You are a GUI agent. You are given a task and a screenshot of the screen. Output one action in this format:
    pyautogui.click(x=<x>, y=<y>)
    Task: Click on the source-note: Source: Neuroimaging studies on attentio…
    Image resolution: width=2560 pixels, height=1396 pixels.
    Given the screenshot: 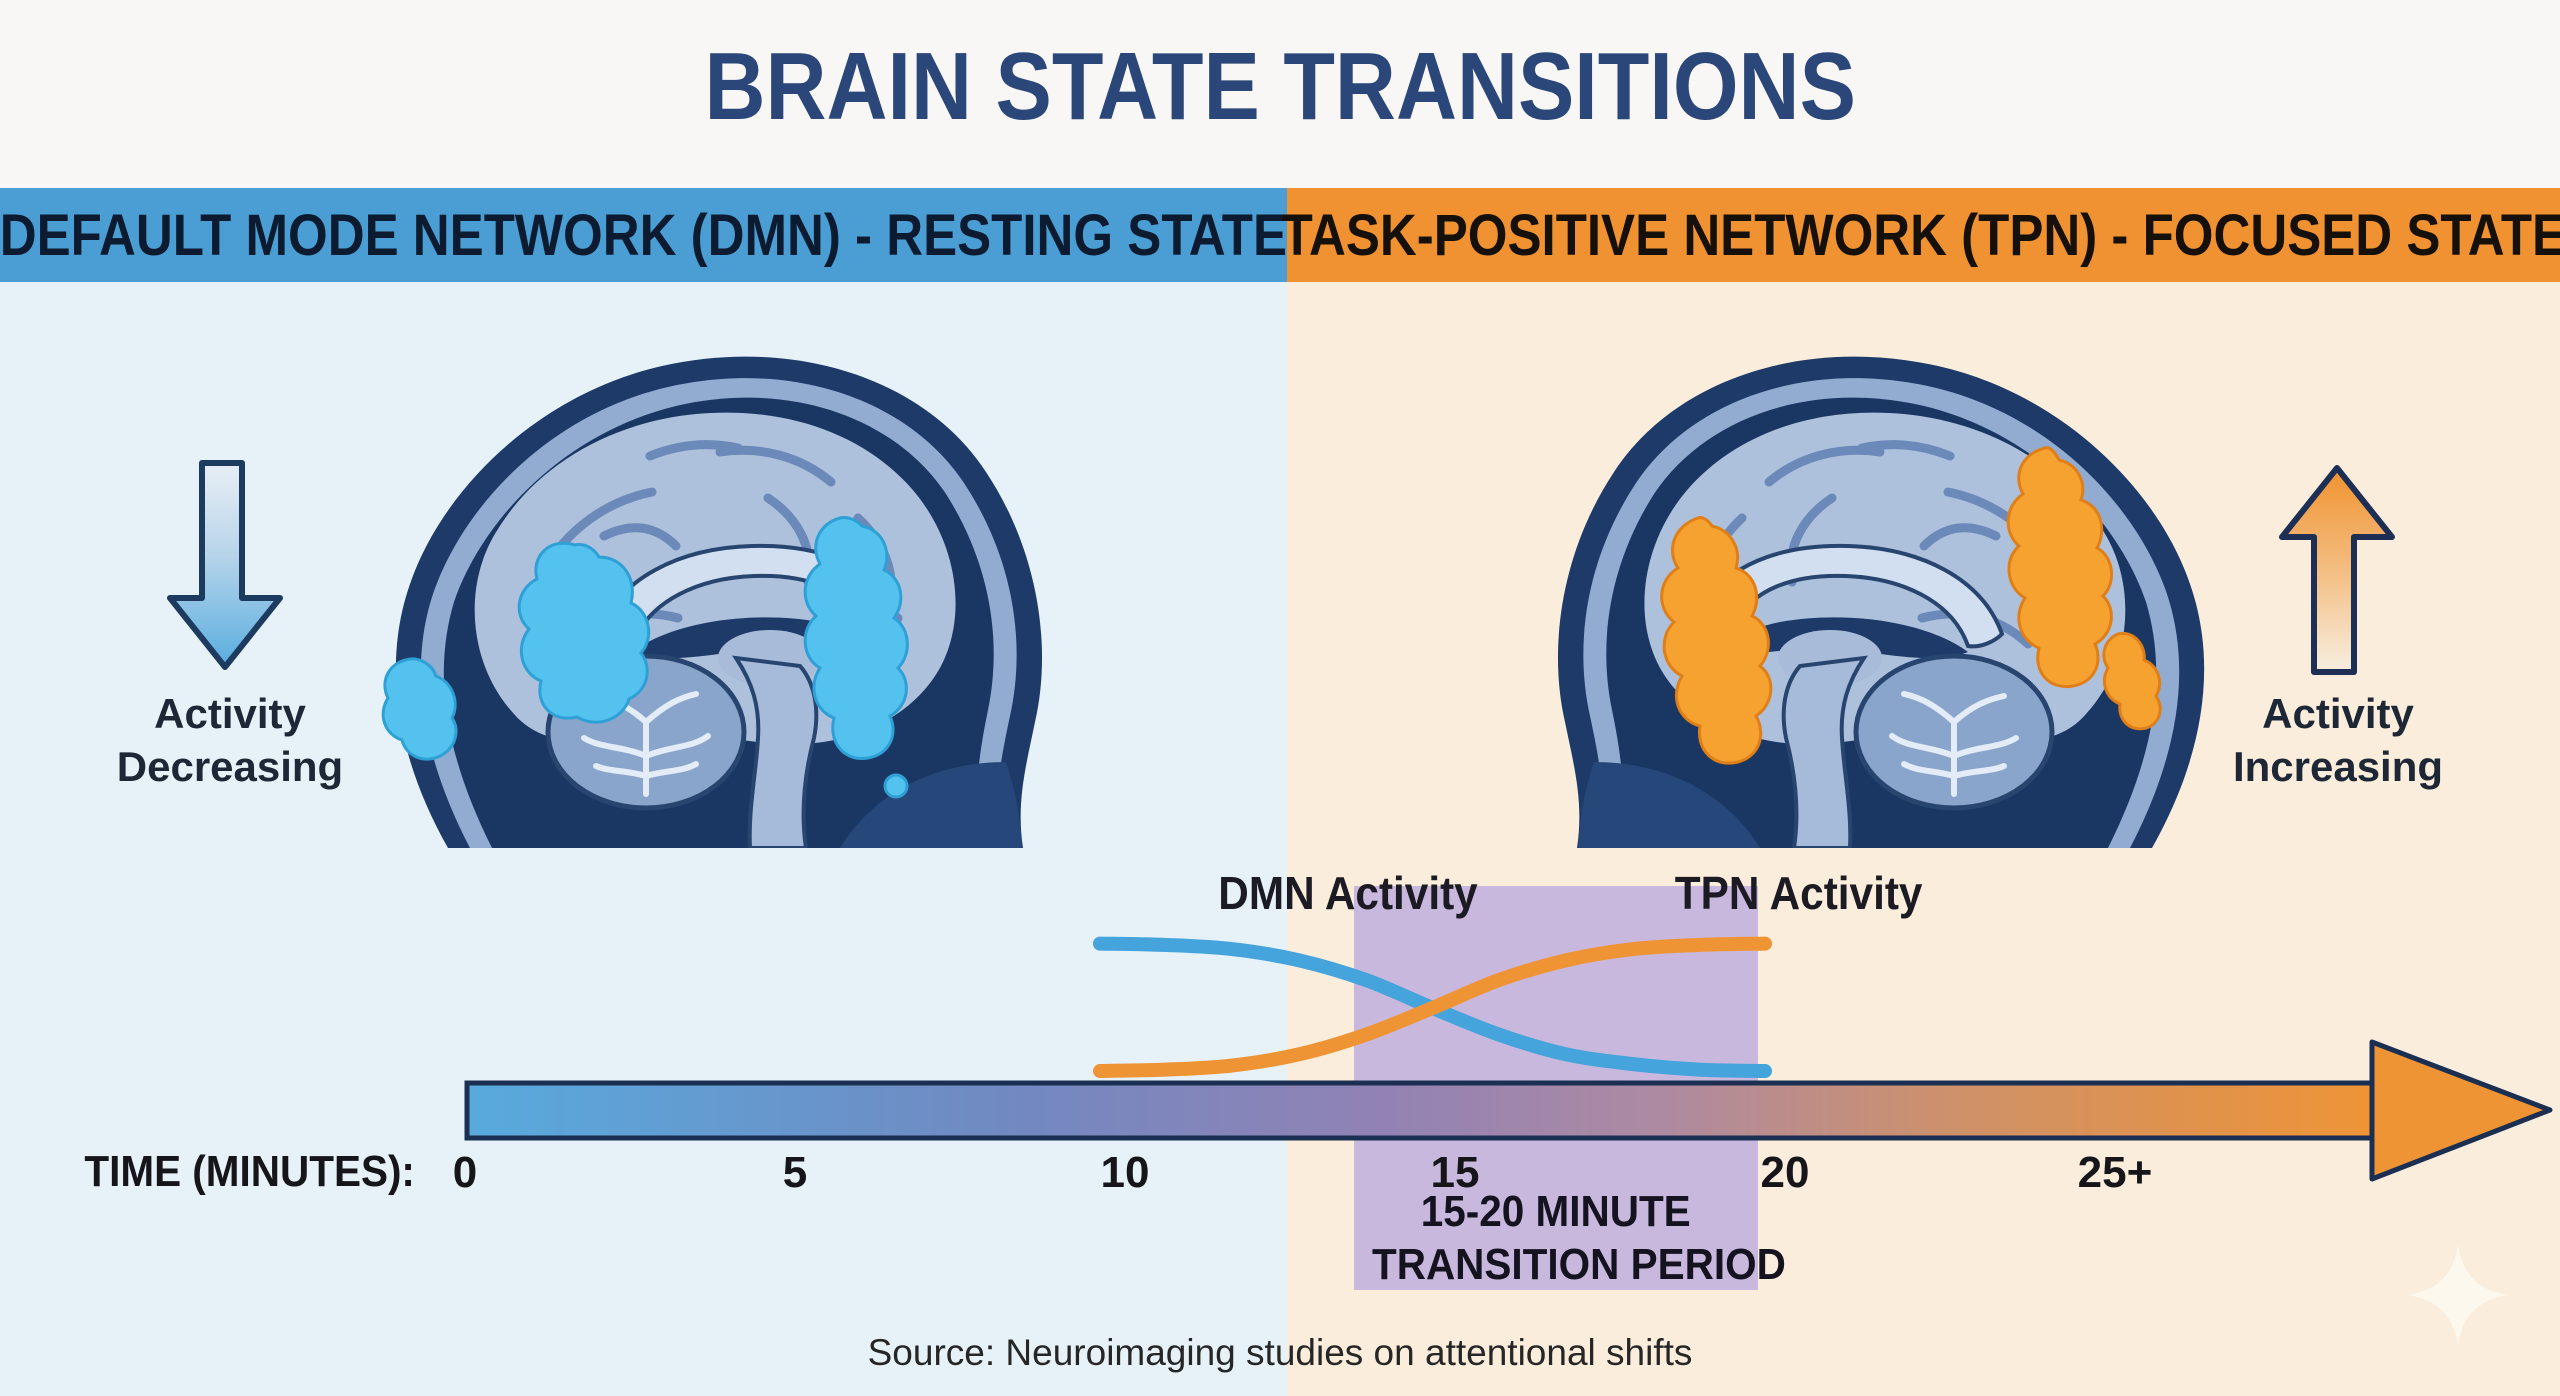 What is the action you would take?
    pyautogui.click(x=1280, y=1352)
    